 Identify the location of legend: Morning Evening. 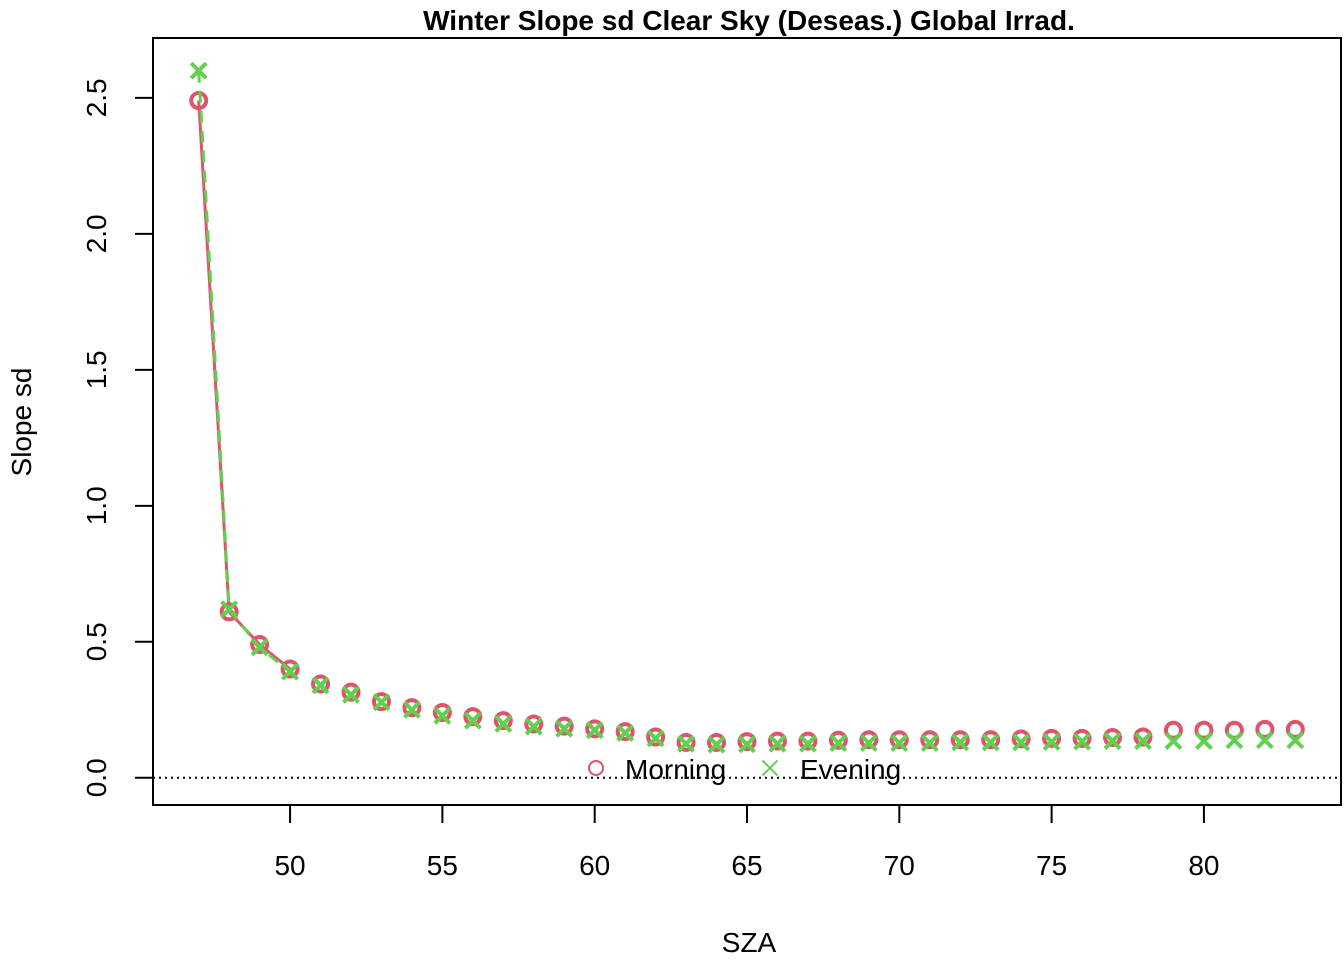
(744, 769).